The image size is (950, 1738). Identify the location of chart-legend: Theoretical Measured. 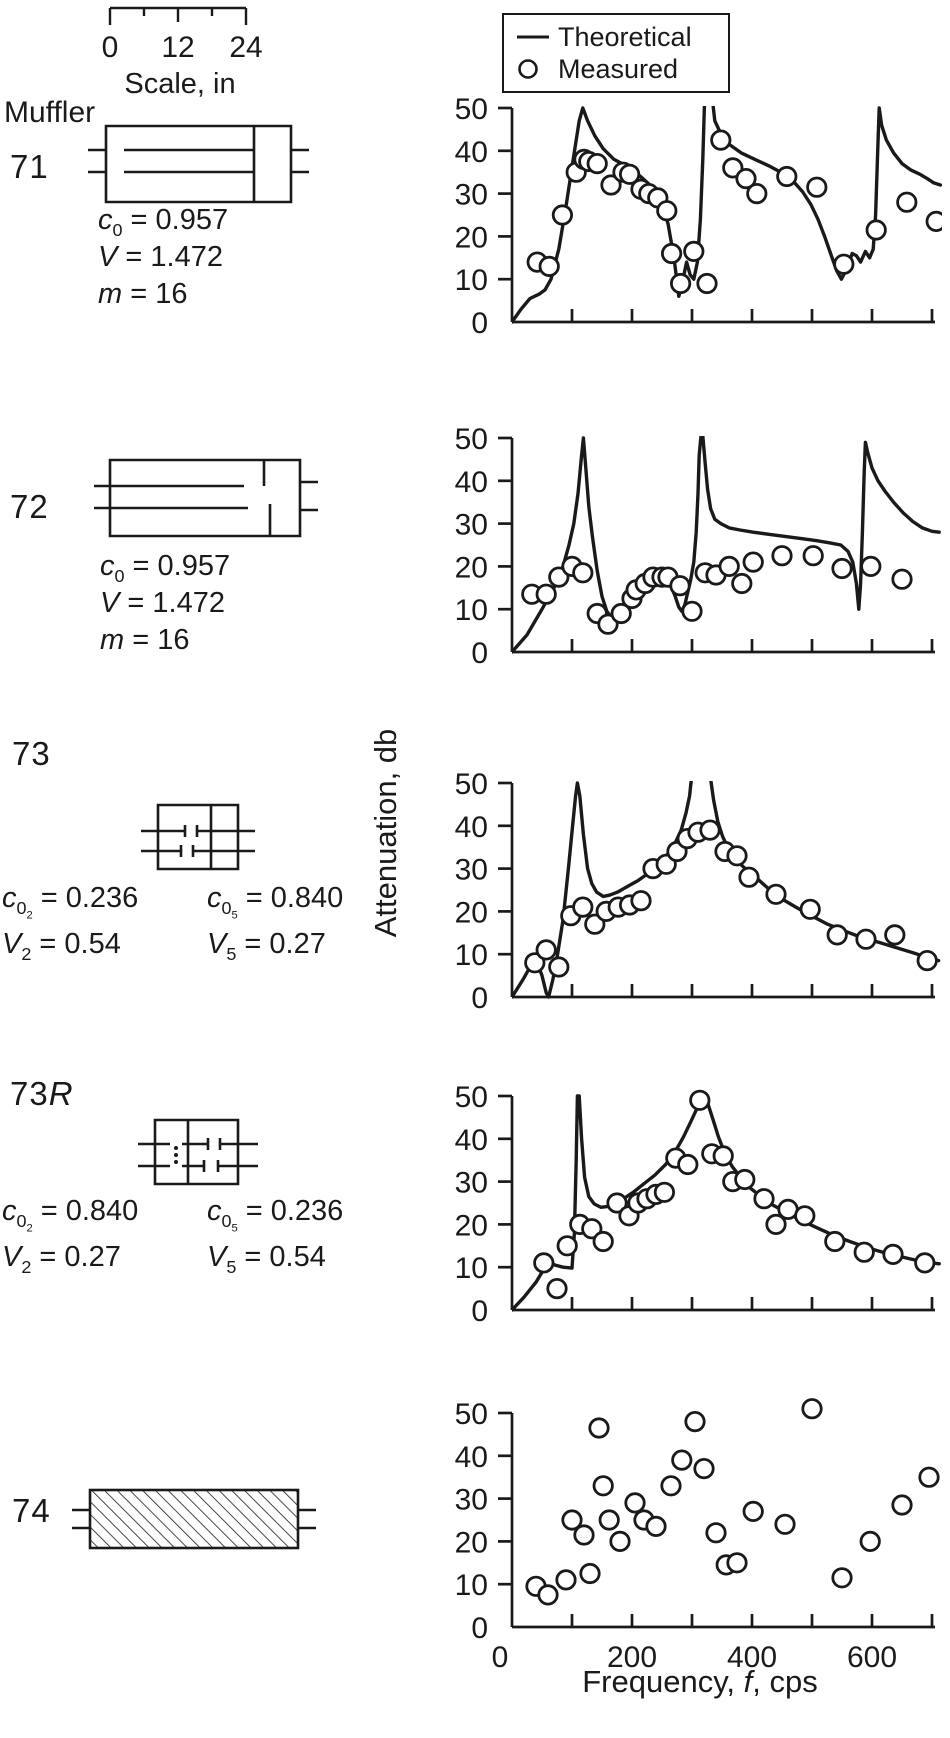
(616, 53).